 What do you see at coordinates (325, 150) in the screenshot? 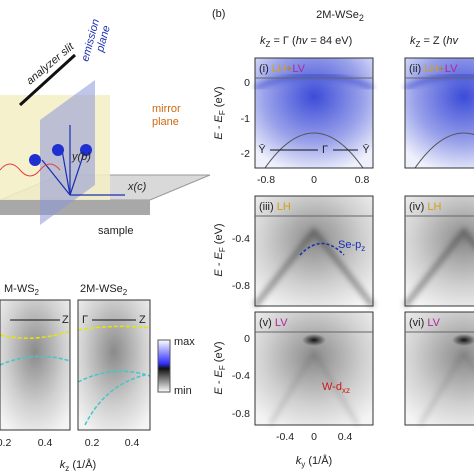
I see `path-label: Γ` at bounding box center [325, 150].